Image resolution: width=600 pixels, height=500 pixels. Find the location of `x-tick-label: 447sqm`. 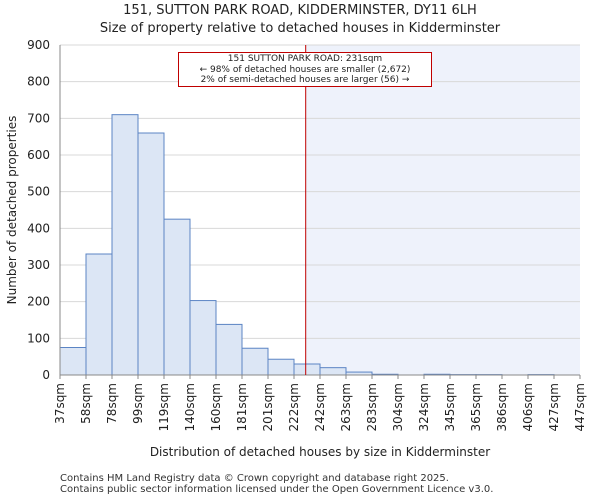

x-tick-label: 447sqm is located at coordinates (580, 407).